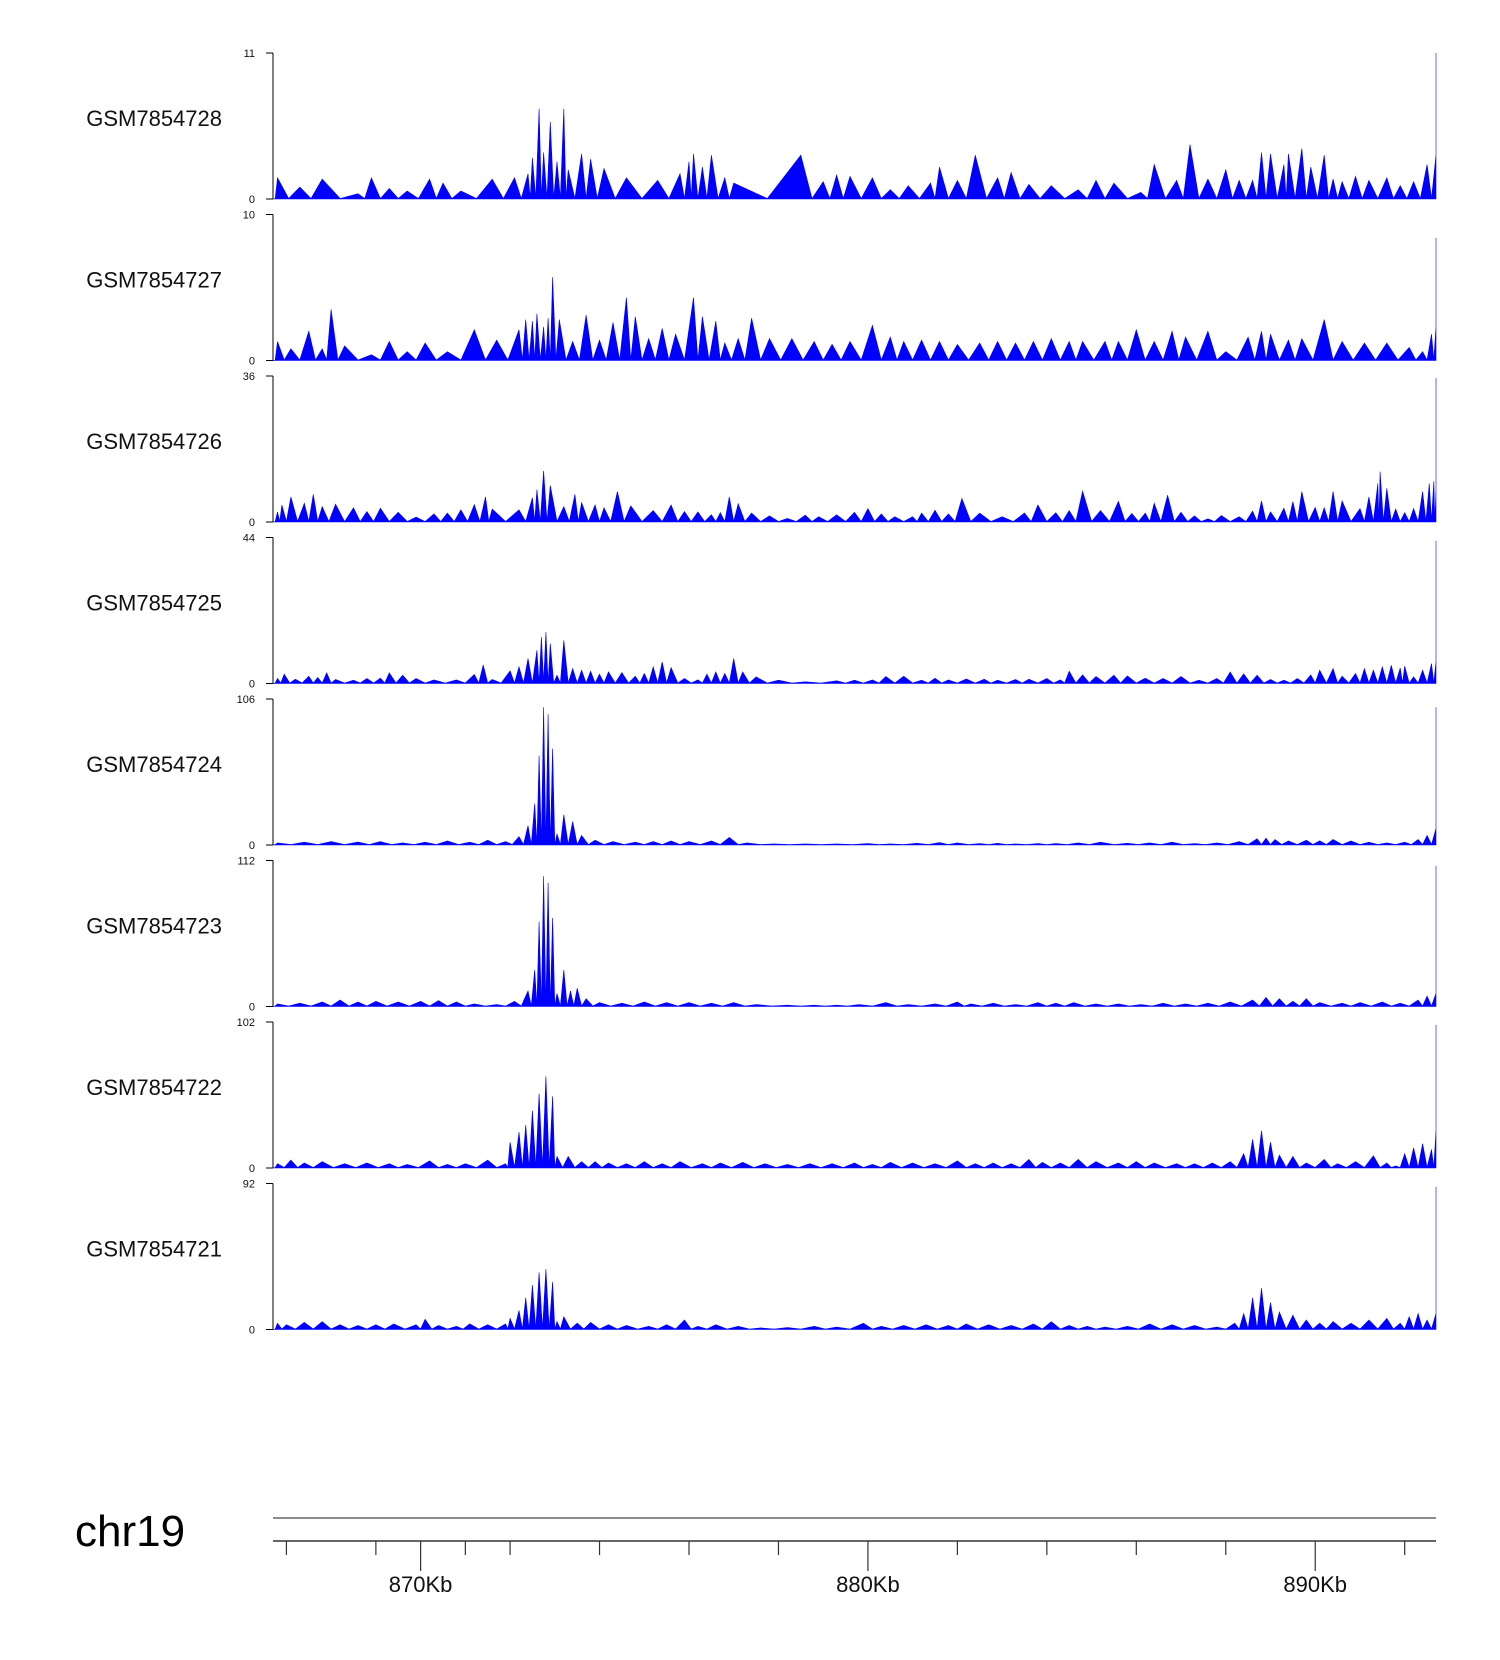 This screenshot has height=1660, width=1500. I want to click on y-max-label-GSM7854727: 10, so click(249, 216).